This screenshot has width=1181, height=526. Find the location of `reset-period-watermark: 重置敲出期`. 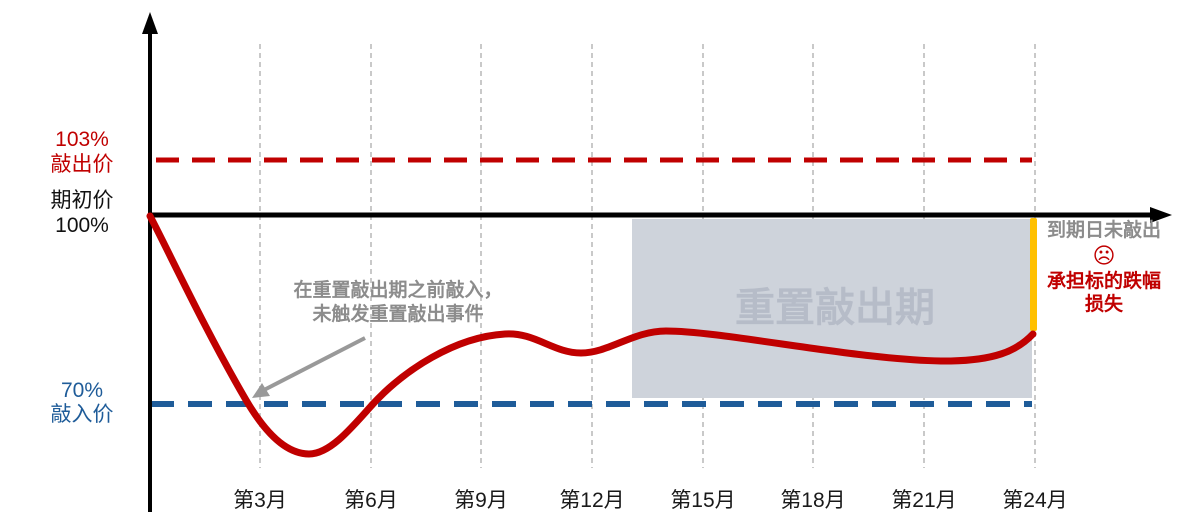

reset-period-watermark: 重置敲出期 is located at coordinates (835, 308).